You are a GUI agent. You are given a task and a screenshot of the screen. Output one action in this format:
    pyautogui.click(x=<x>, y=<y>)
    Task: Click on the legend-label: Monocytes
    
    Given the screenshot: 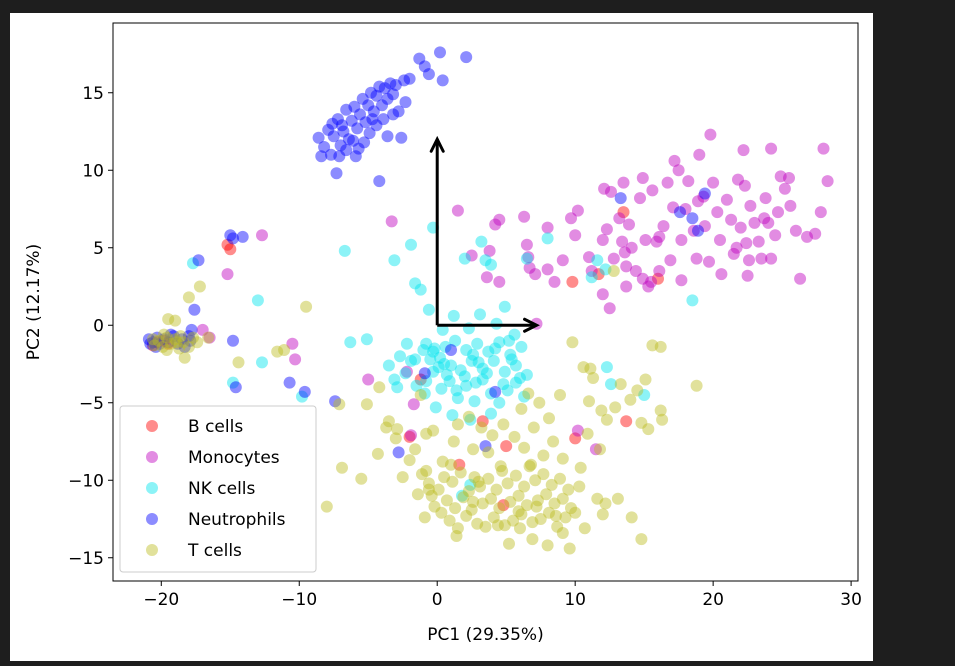 What is the action you would take?
    pyautogui.click(x=234, y=458)
    